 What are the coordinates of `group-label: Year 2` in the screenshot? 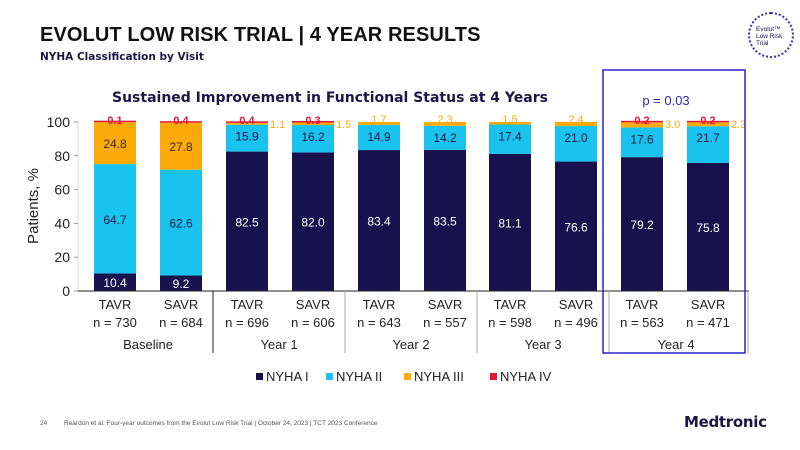 It's located at (410, 344).